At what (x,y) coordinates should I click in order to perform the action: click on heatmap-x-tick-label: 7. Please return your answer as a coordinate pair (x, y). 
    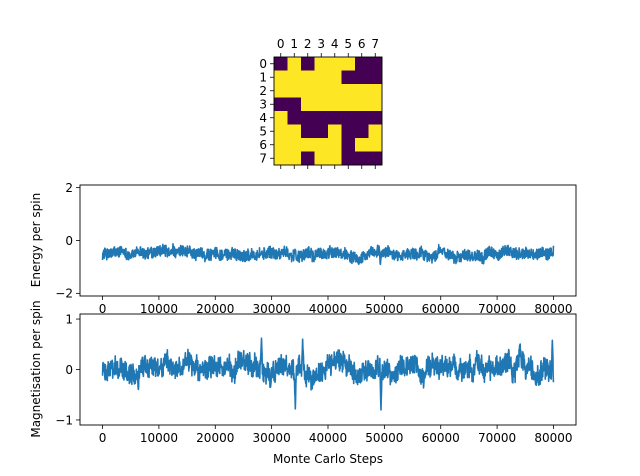
    Looking at the image, I should click on (375, 44).